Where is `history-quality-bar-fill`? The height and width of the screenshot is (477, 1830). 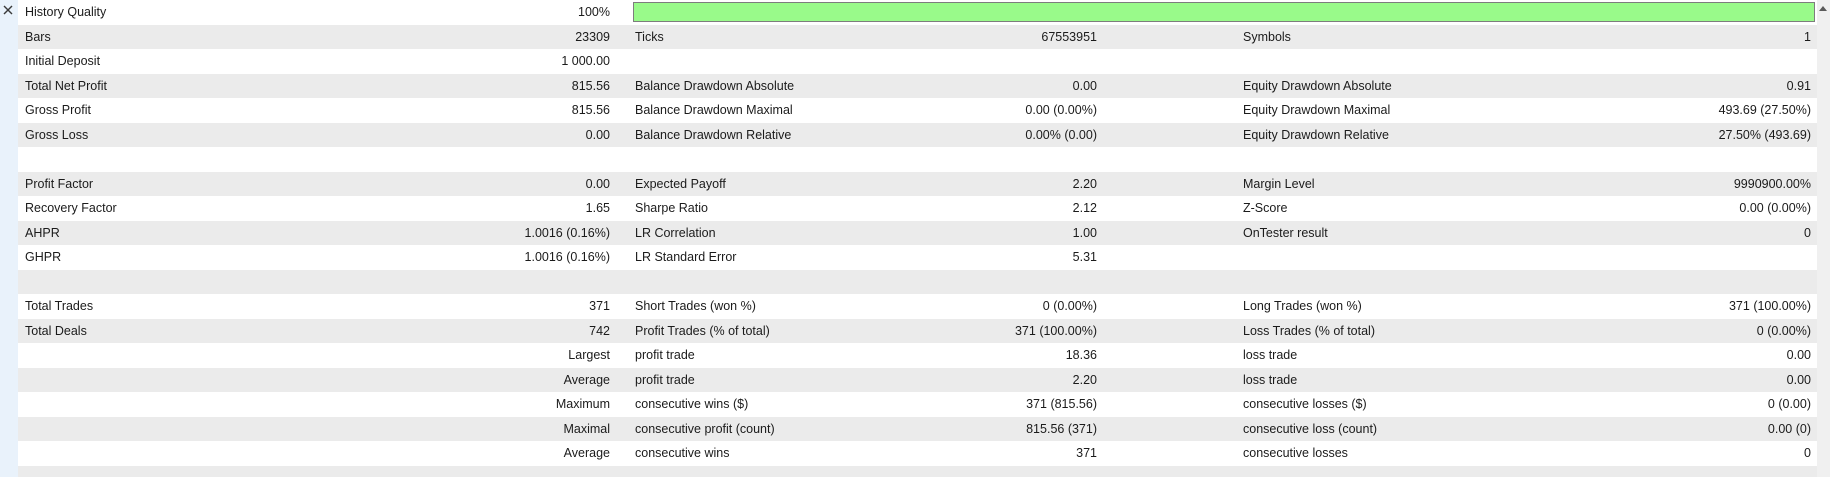
history-quality-bar-fill is located at coordinates (1224, 12).